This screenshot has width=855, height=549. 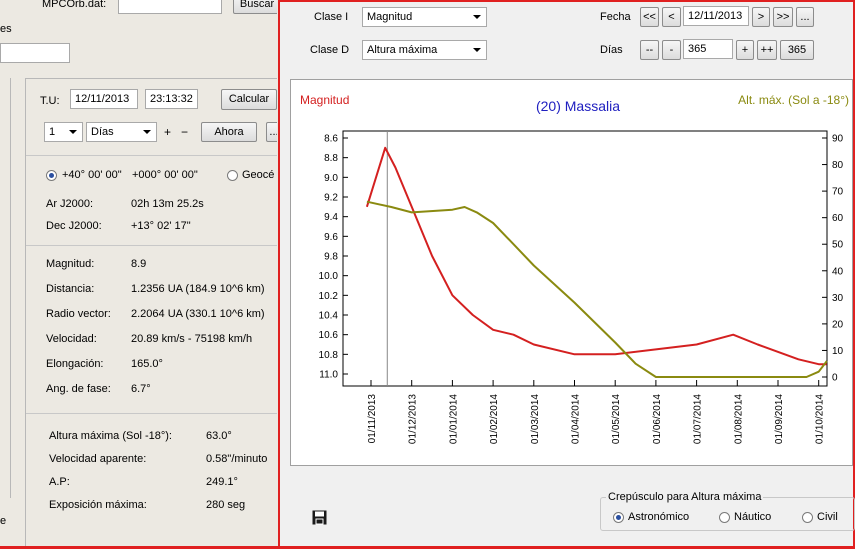 I want to click on left-axis-label: Magnitud, so click(x=324, y=100).